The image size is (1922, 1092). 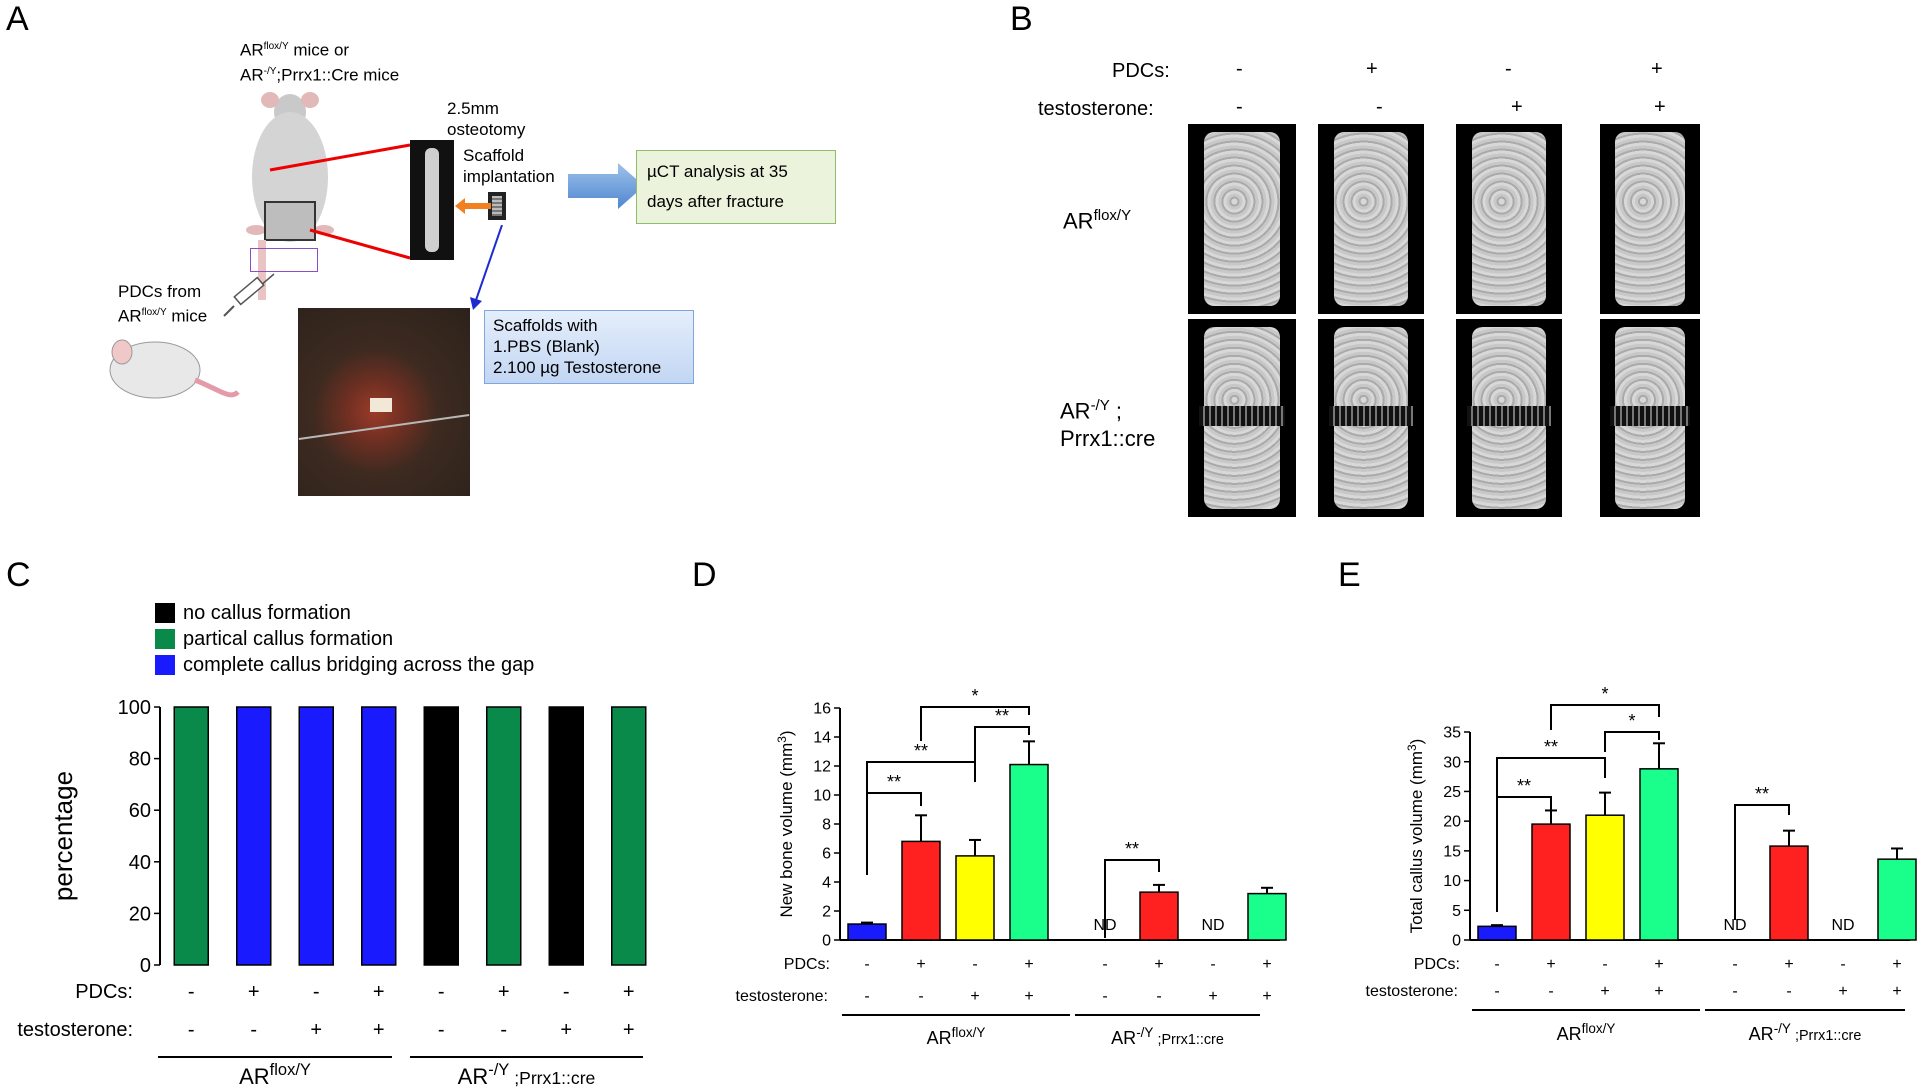 I want to click on y-tick-label: 20, so click(x=1452, y=822).